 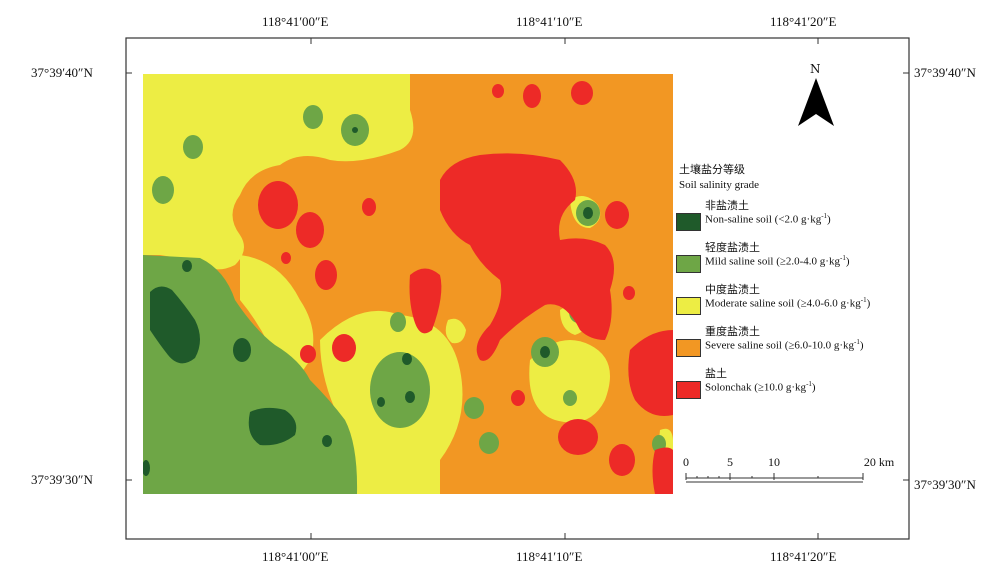 I want to click on scale-bar: 0 5 10 20 km, so click(x=787, y=470).